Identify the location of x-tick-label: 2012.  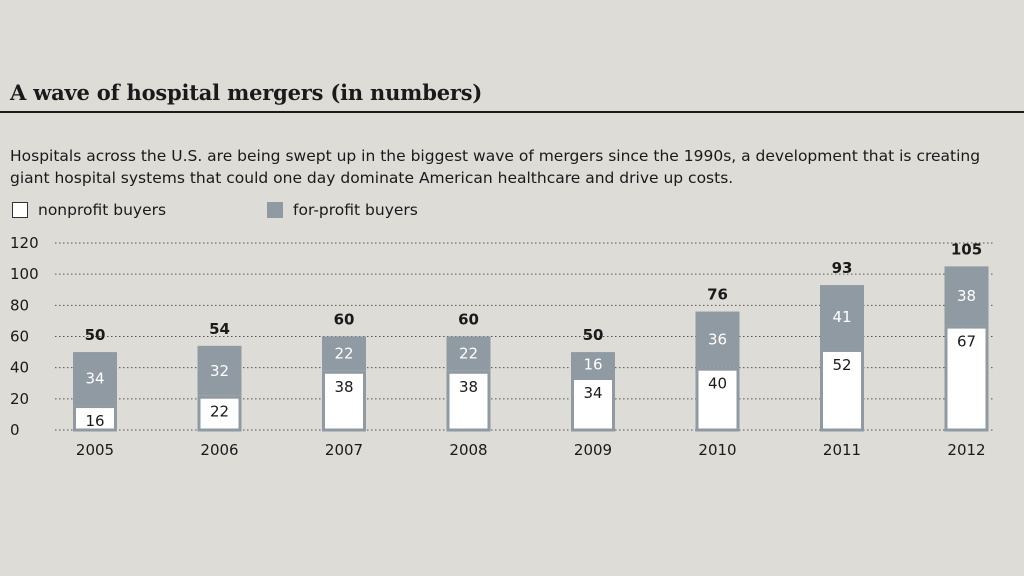
(966, 450).